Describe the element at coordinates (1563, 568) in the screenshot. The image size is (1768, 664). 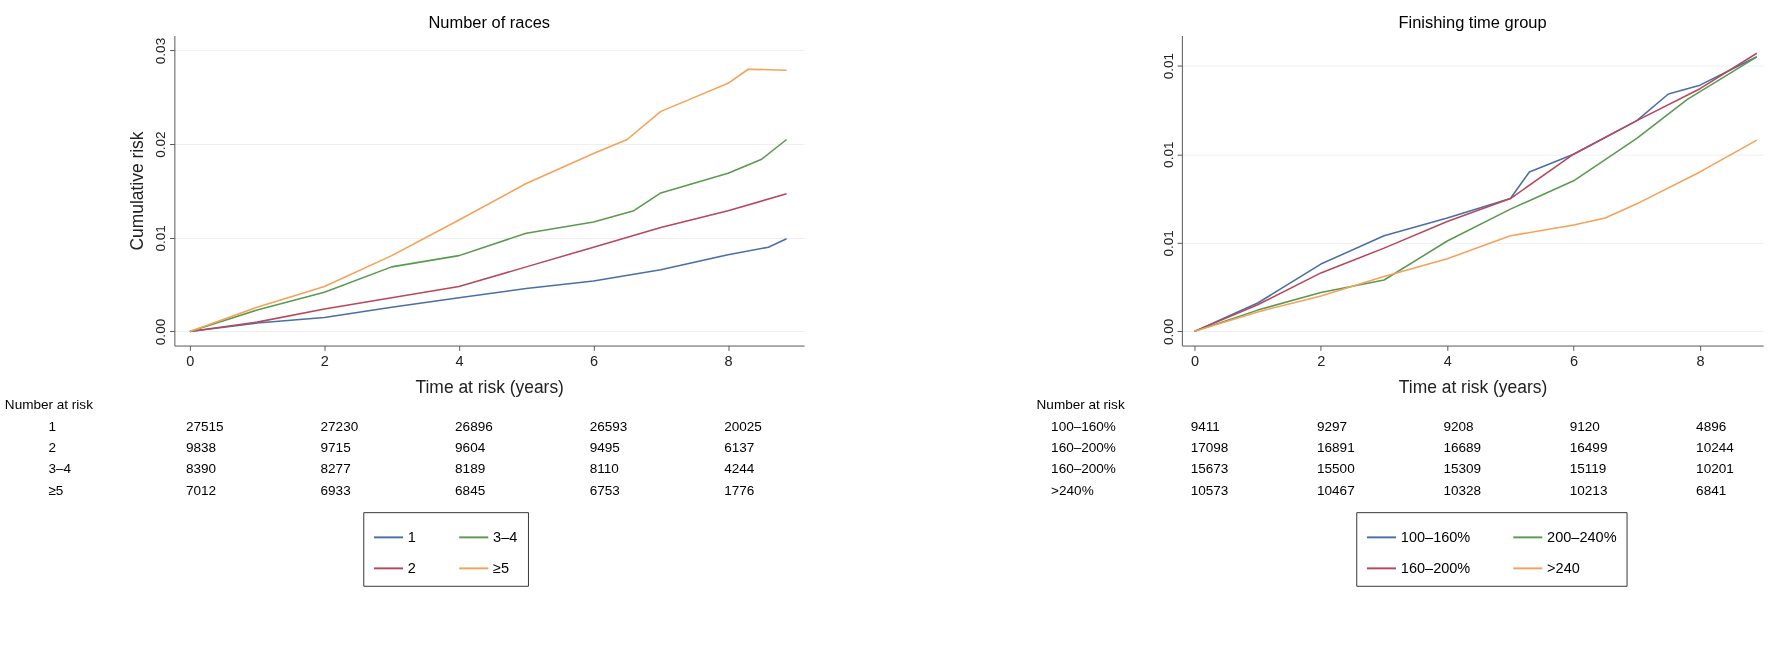
I see `legend-label: >240` at that location.